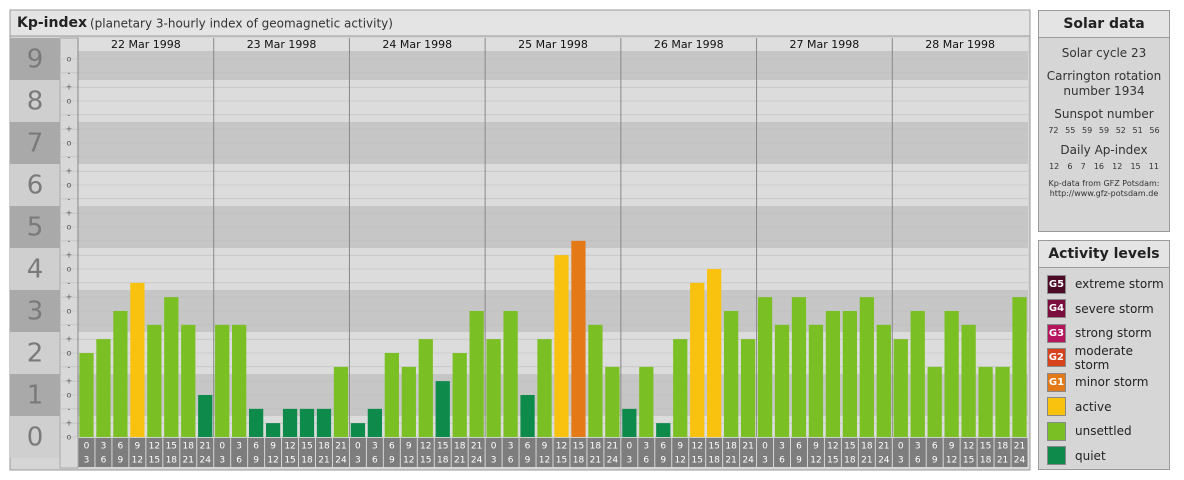 This screenshot has height=480, width=1184. Describe the element at coordinates (1104, 128) in the screenshot. I see `sunspot-values: 72 55 59 59 52 51 56` at that location.